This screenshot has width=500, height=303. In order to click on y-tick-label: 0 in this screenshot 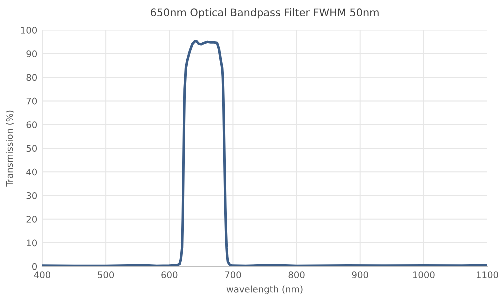, I will do `click(35, 266)`.